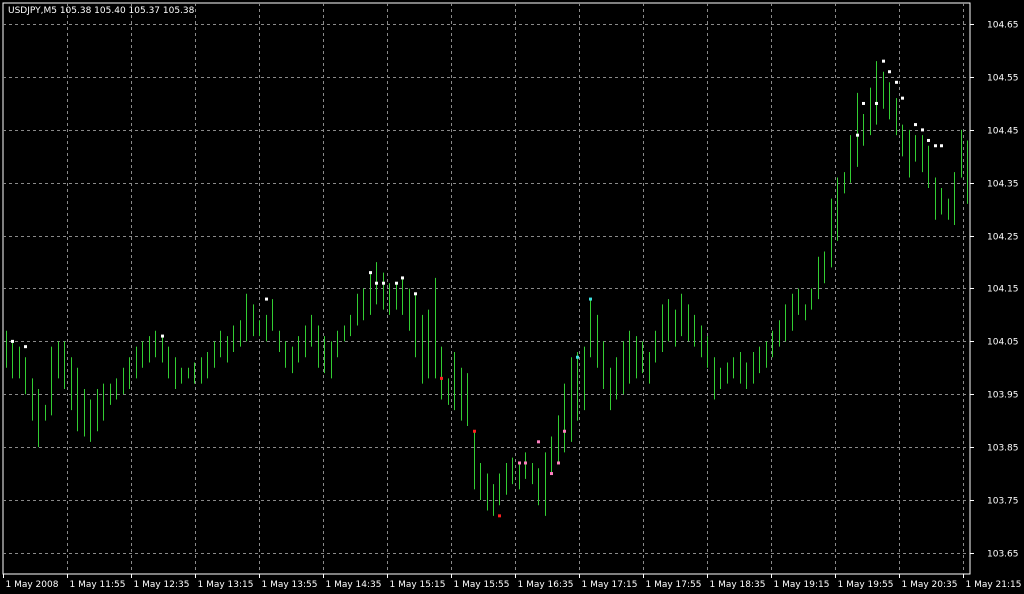  Describe the element at coordinates (101, 11) in the screenshot. I see `symbol-header: USDJPY,M5 105.38 105.40 105.37 105.38` at that location.